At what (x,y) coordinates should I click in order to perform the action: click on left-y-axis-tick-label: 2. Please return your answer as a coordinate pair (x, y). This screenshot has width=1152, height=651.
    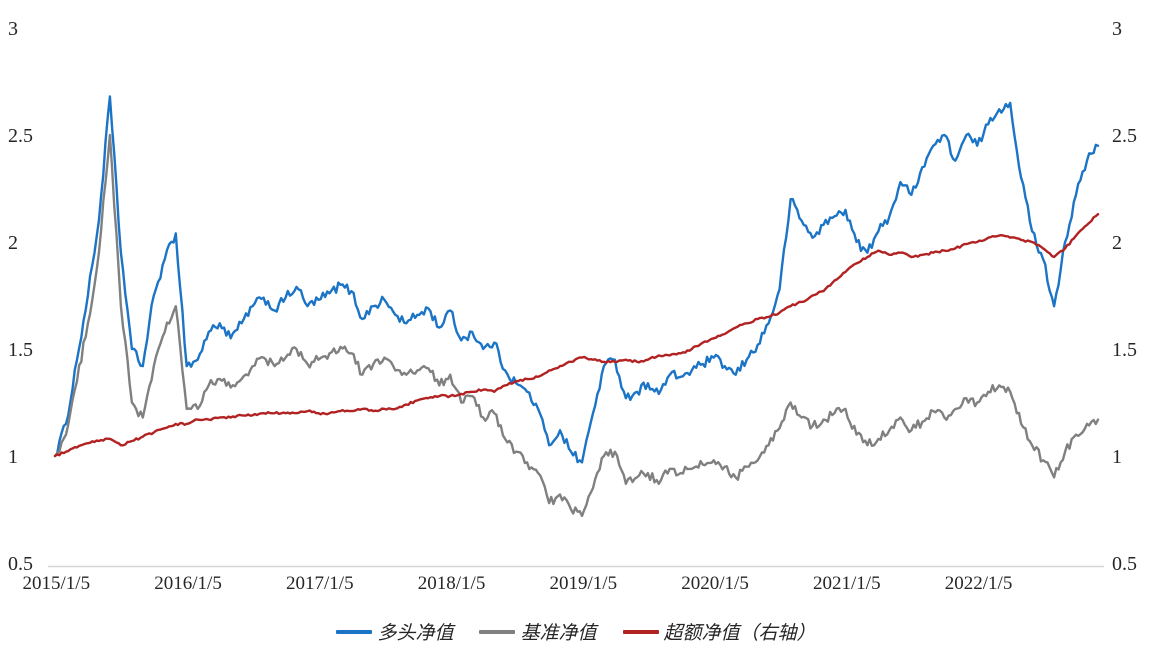
    Looking at the image, I should click on (13, 243).